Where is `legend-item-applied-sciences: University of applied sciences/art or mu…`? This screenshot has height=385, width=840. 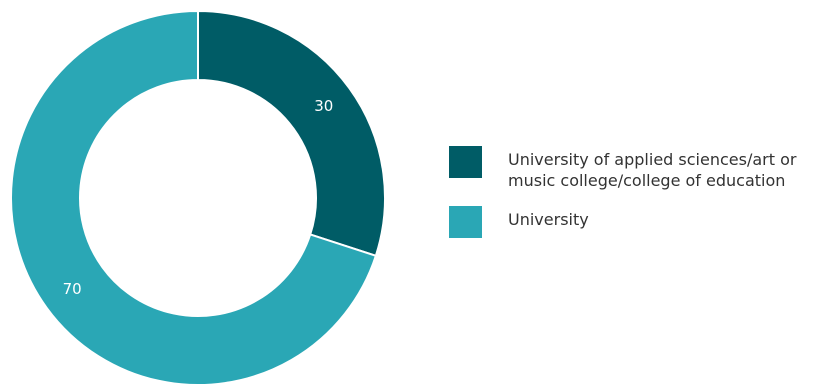 legend-item-applied-sciences: University of applied sciences/art or mu… is located at coordinates (641, 168).